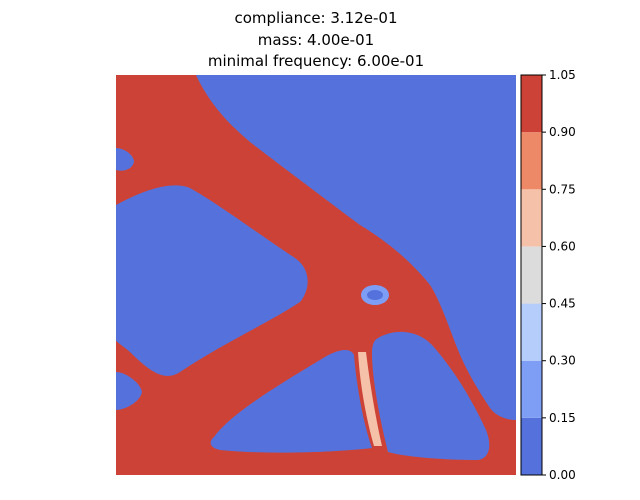 Image resolution: width=640 pixels, height=500 pixels. I want to click on chart-title-compliance: compliance: 3.12e-01, so click(316, 18).